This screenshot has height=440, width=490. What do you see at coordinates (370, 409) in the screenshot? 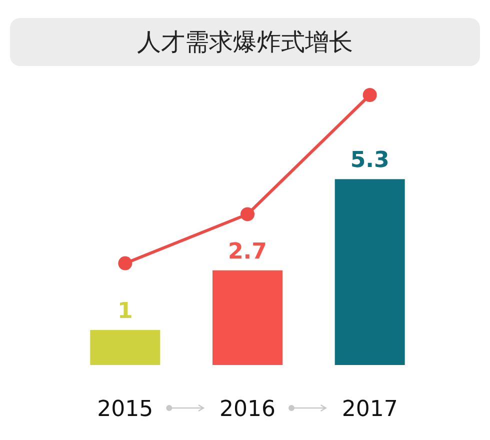
I see `x-tick-label: 2017` at bounding box center [370, 409].